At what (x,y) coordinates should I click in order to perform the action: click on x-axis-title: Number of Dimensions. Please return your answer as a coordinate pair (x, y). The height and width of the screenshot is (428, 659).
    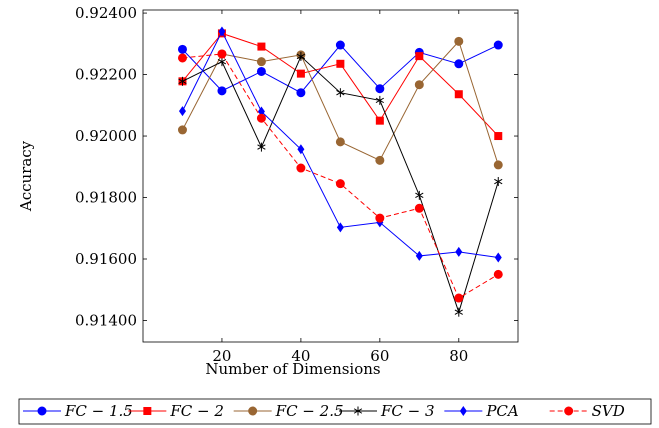
    Looking at the image, I should click on (292, 369).